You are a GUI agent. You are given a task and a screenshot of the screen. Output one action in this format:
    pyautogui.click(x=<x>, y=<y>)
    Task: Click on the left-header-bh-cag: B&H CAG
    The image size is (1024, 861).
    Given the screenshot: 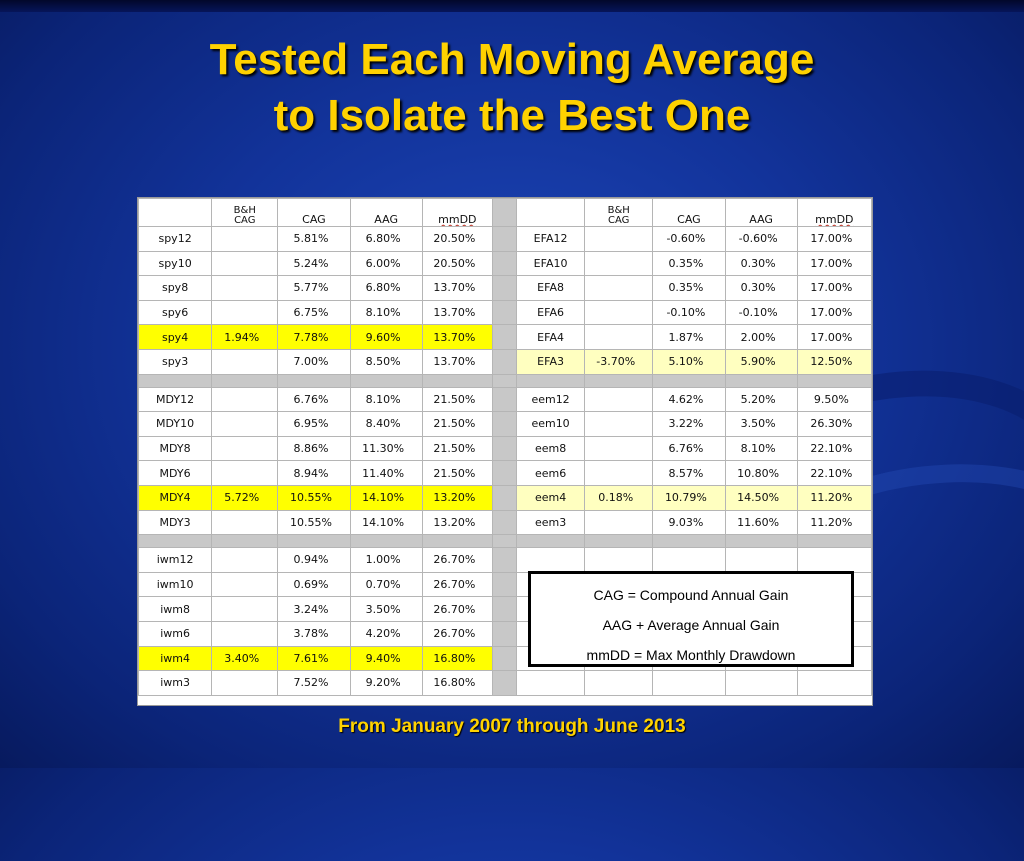 What is the action you would take?
    pyautogui.click(x=245, y=212)
    